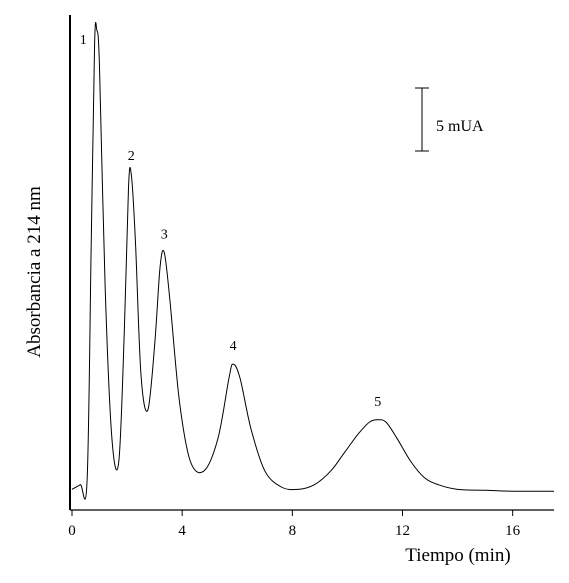 The image size is (569, 583). What do you see at coordinates (83, 40) in the screenshot?
I see `peak-label: 1` at bounding box center [83, 40].